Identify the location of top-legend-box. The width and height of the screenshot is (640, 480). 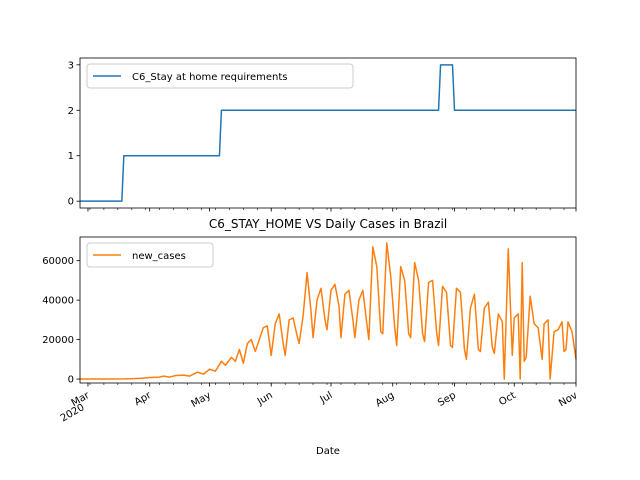
(220, 76).